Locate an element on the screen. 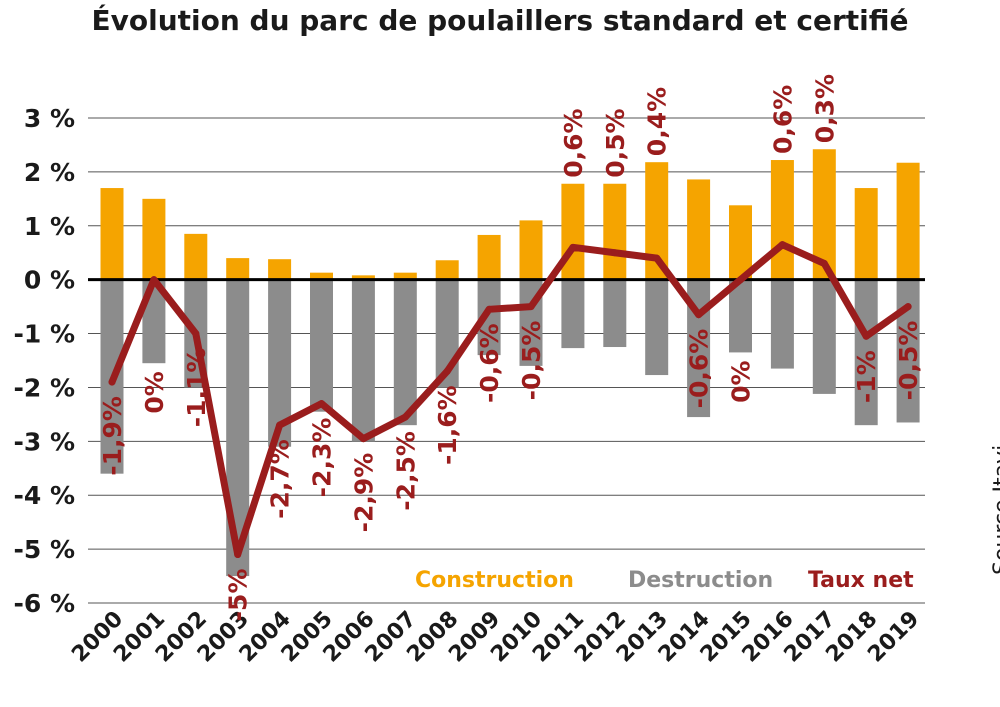  net-value-label: 0,4% is located at coordinates (657, 121).